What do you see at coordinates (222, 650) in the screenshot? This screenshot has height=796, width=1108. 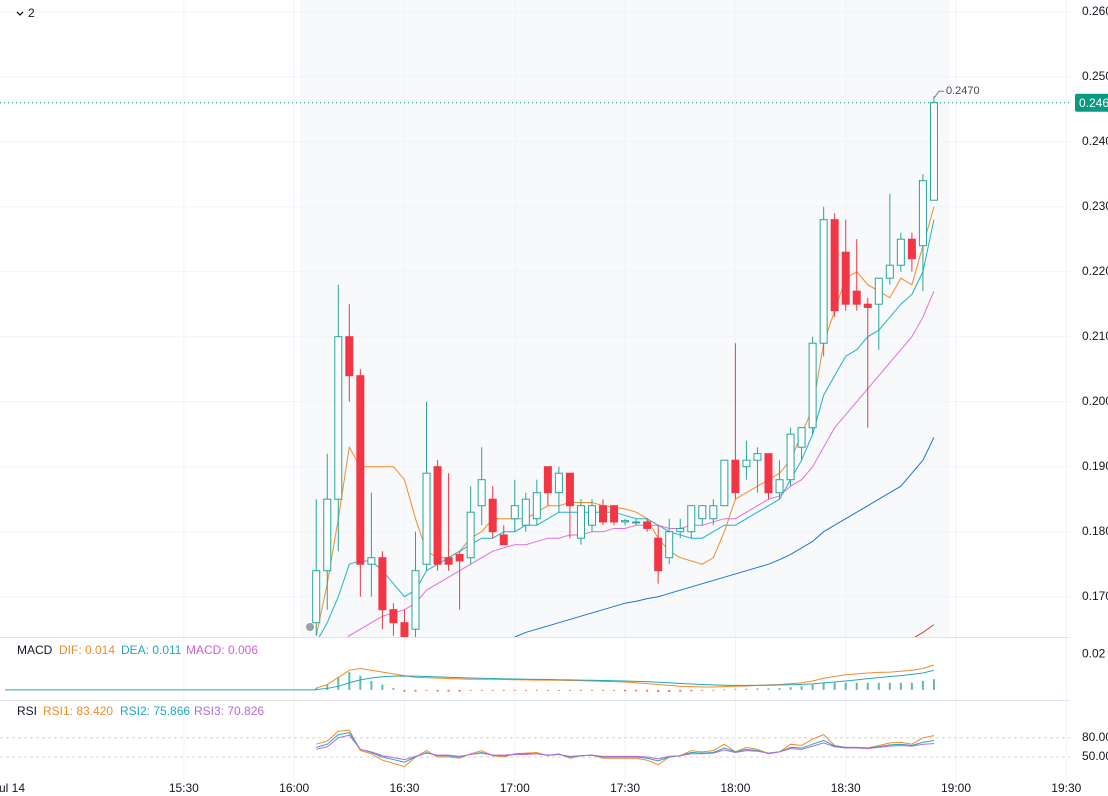 I see `macd-legend-label: MACD: 0.006` at bounding box center [222, 650].